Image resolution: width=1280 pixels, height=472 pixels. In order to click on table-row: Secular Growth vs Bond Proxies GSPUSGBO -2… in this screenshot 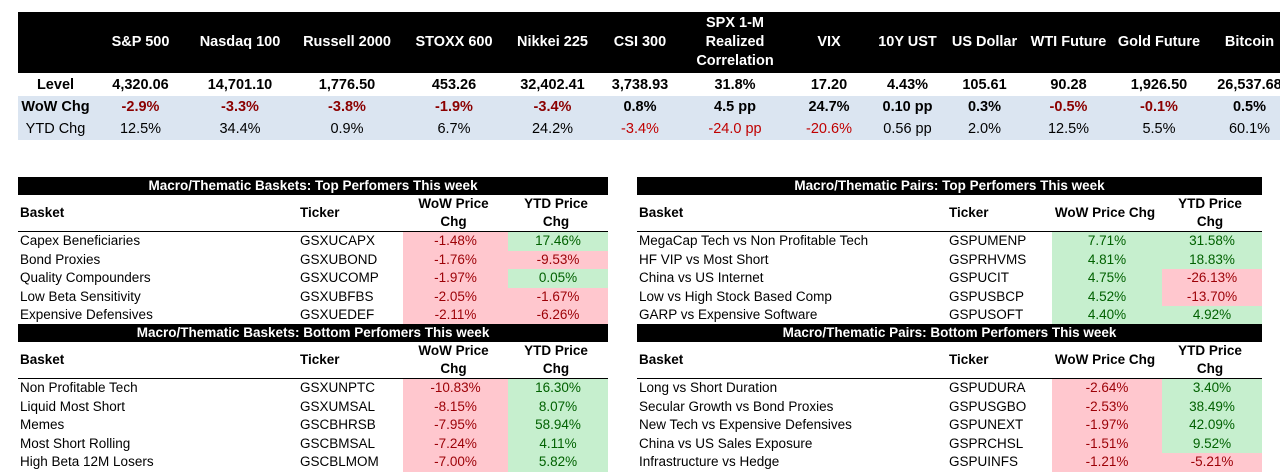, I will do `click(950, 406)`.